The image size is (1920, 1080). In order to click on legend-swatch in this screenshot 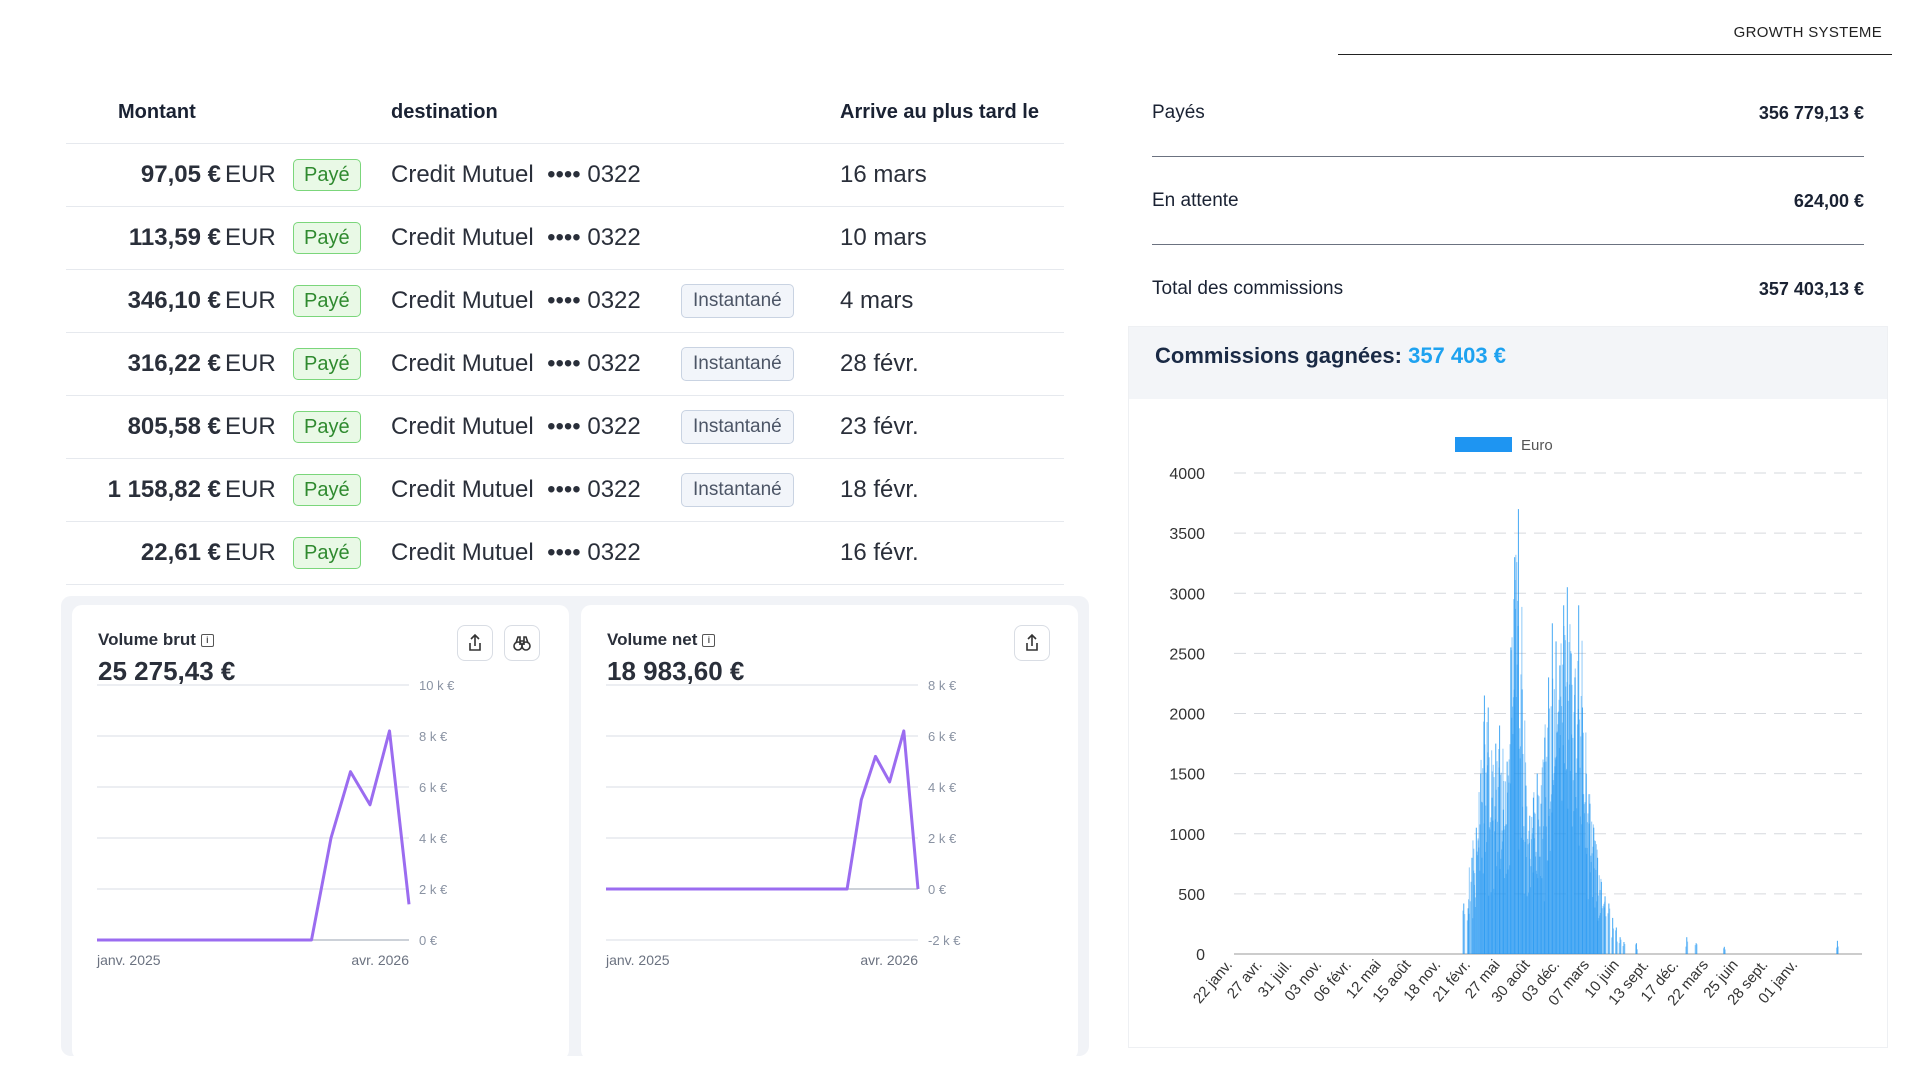, I will do `click(1483, 444)`.